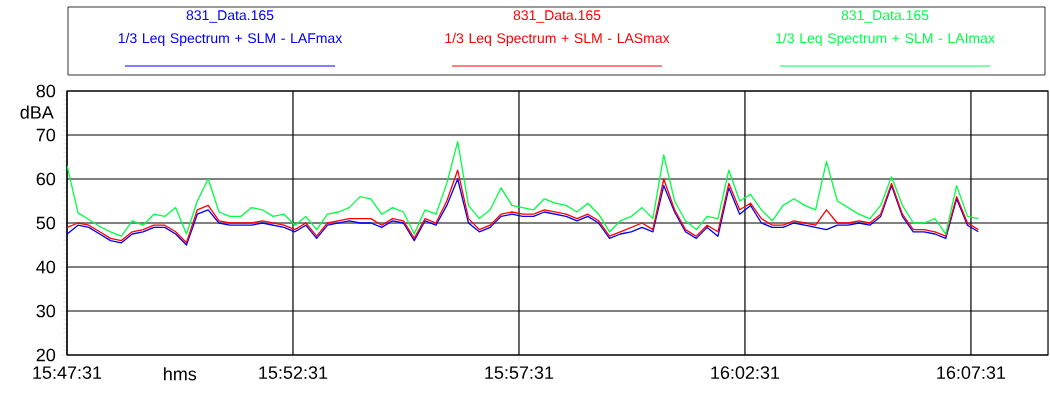 This screenshot has width=1050, height=400. I want to click on y-tick-label: 40, so click(46, 267).